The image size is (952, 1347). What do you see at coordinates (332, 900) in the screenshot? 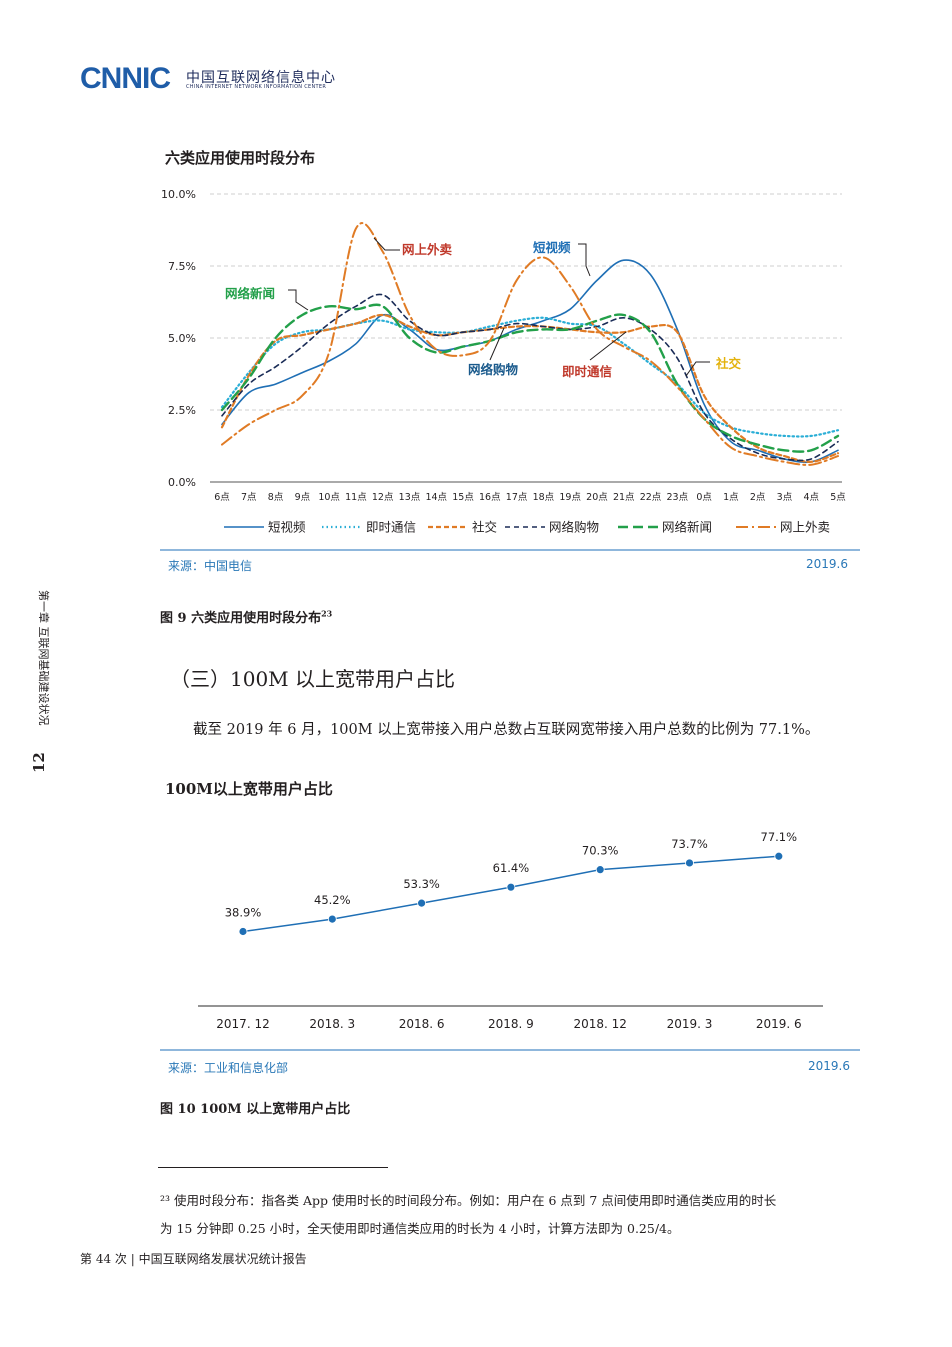
I see `data-label: 45.2%` at bounding box center [332, 900].